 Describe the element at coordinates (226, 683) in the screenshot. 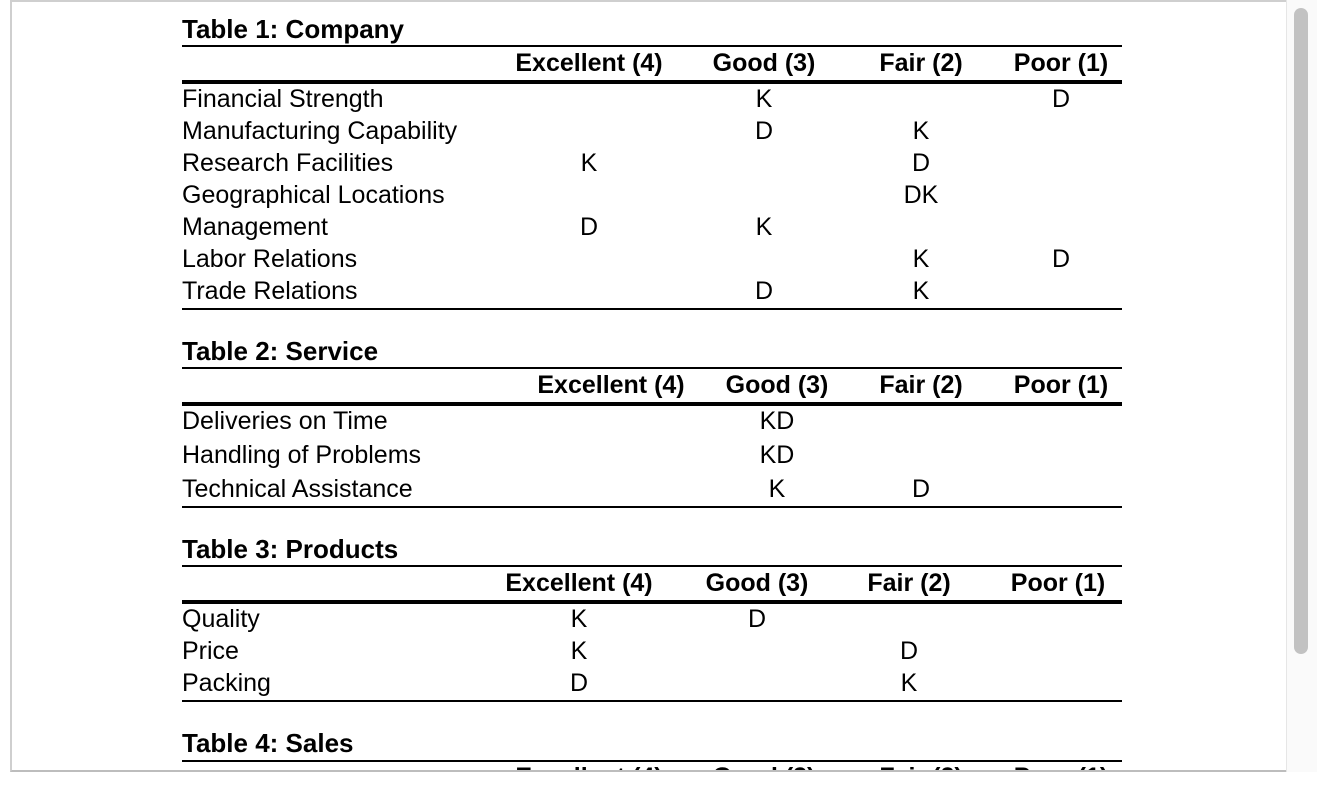

I see `row-label: Packing` at that location.